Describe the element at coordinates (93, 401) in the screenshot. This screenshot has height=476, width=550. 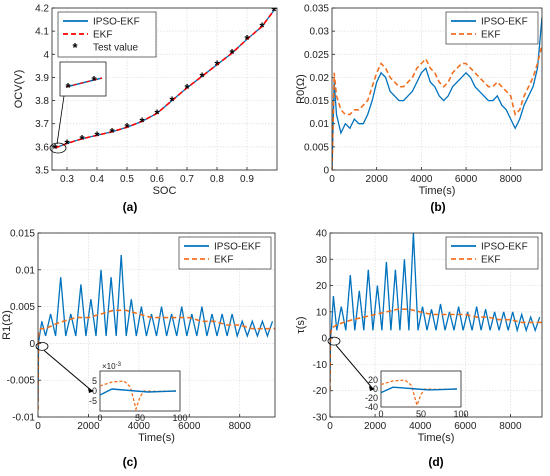
I see `inset-y-tick-label: -5` at that location.